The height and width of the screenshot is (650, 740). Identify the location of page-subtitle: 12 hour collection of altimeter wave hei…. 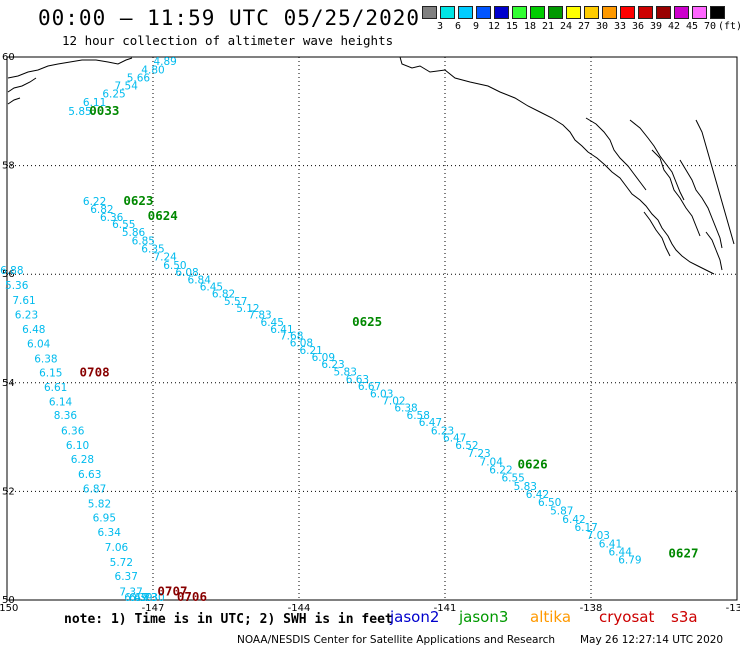
(228, 40).